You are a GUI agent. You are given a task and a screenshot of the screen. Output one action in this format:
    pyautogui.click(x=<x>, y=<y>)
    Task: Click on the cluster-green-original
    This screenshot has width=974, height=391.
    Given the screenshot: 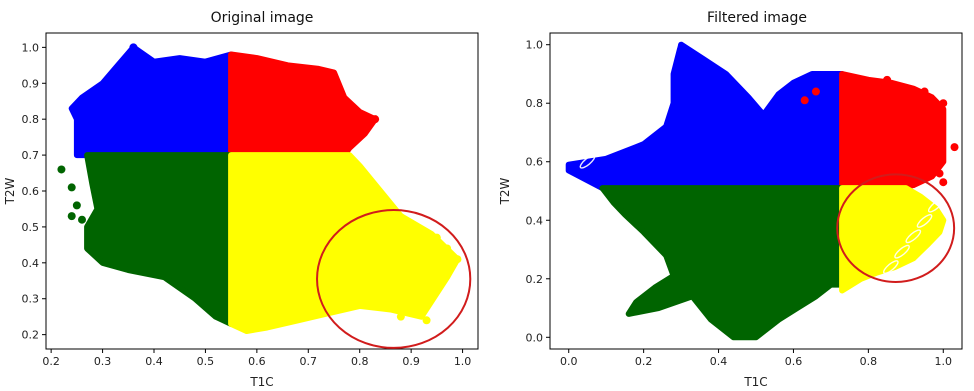 What is the action you would take?
    pyautogui.click(x=159, y=239)
    